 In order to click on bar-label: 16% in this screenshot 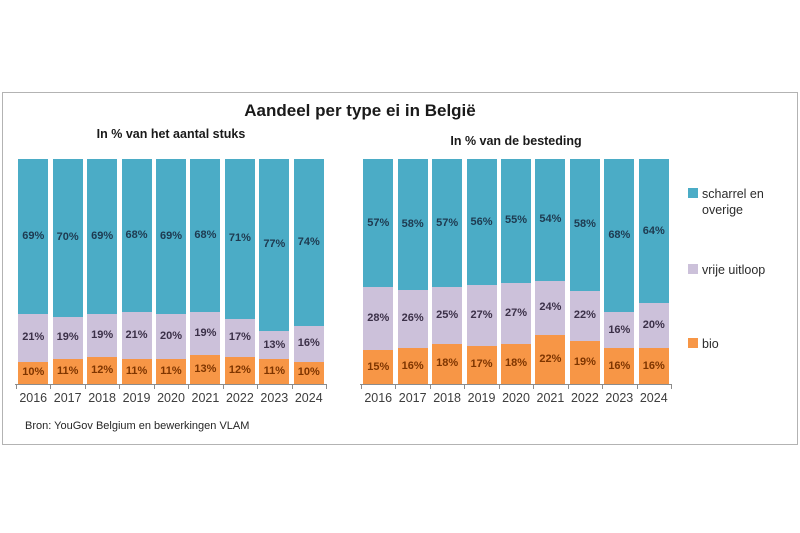, I will do `click(308, 343)`.